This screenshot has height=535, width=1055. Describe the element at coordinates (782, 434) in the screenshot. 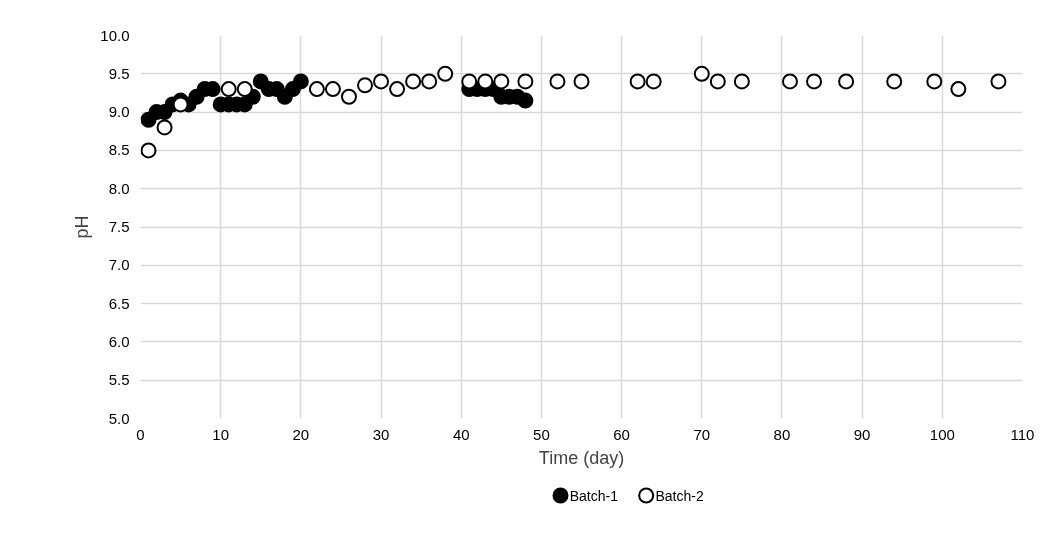

I see `x-tick-label: 80` at that location.